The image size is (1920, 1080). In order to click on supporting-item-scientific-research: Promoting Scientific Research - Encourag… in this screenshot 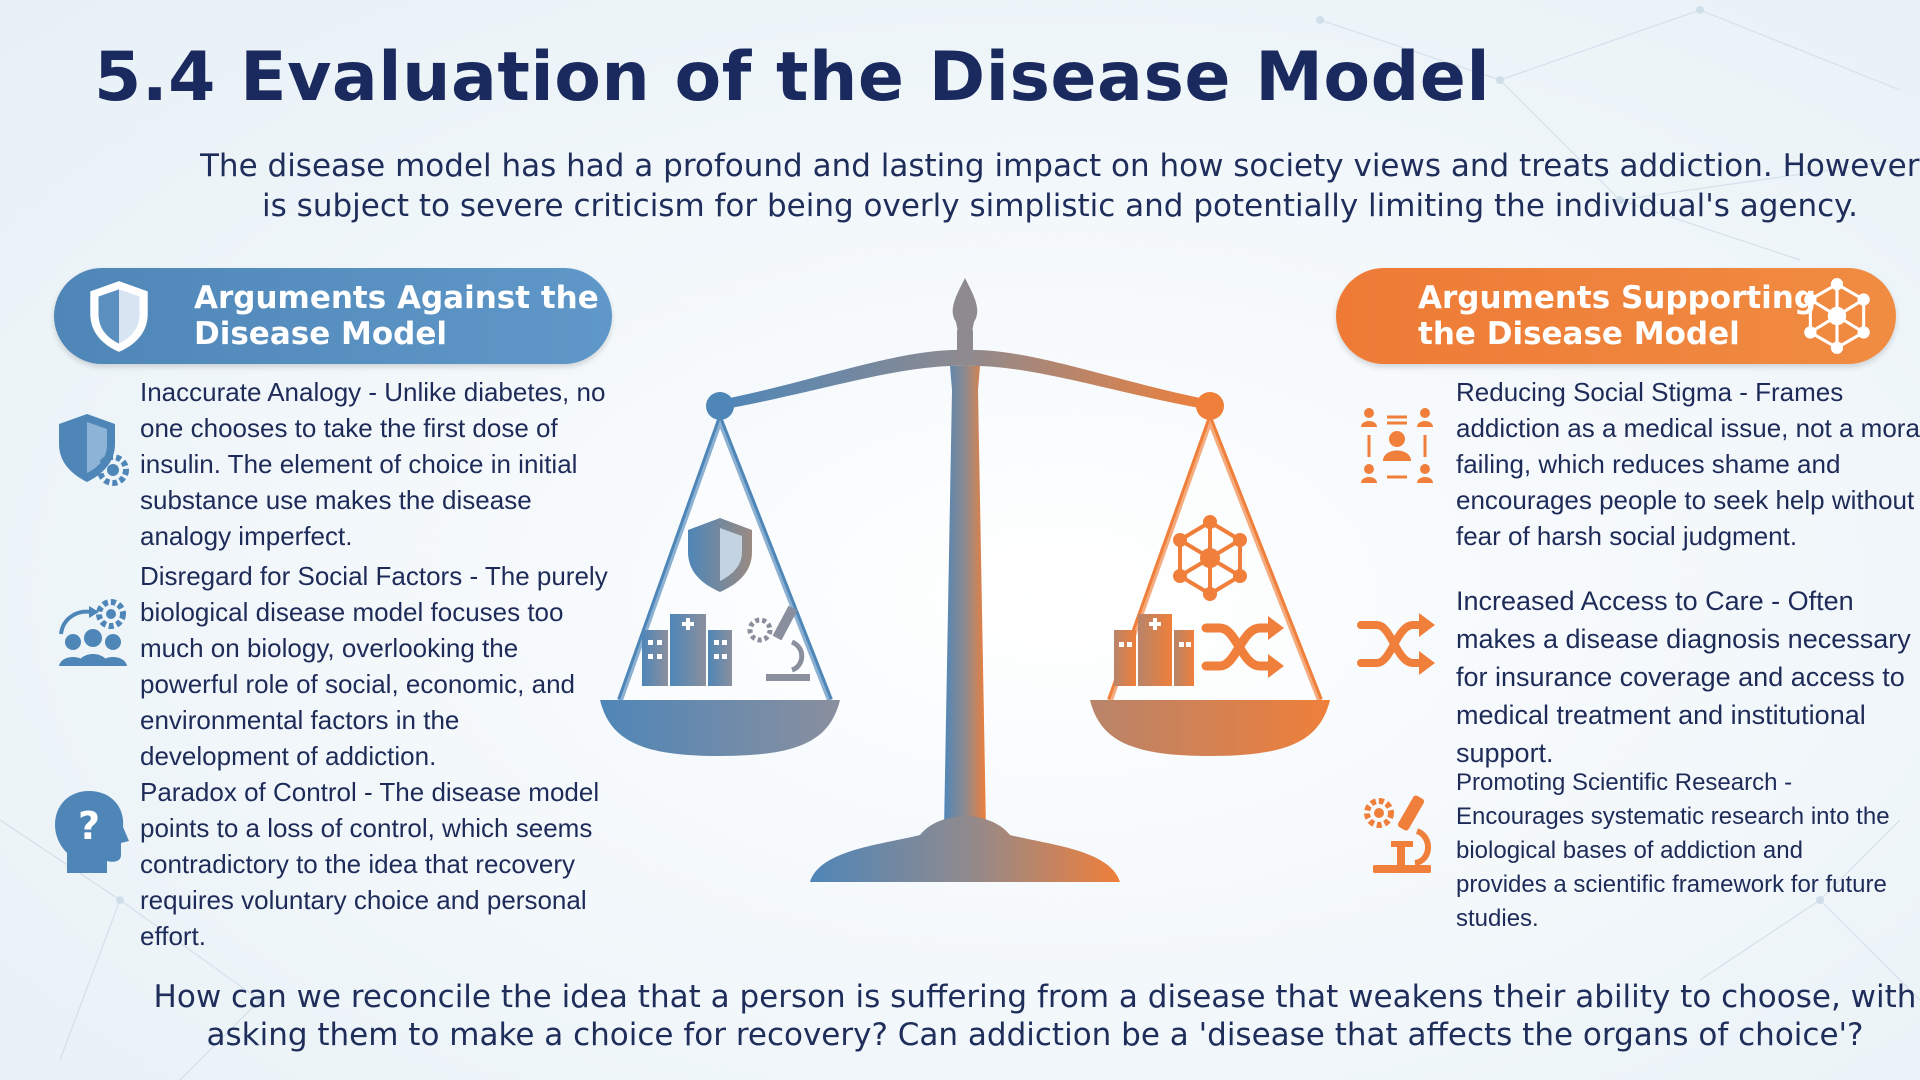, I will do `click(1626, 851)`.